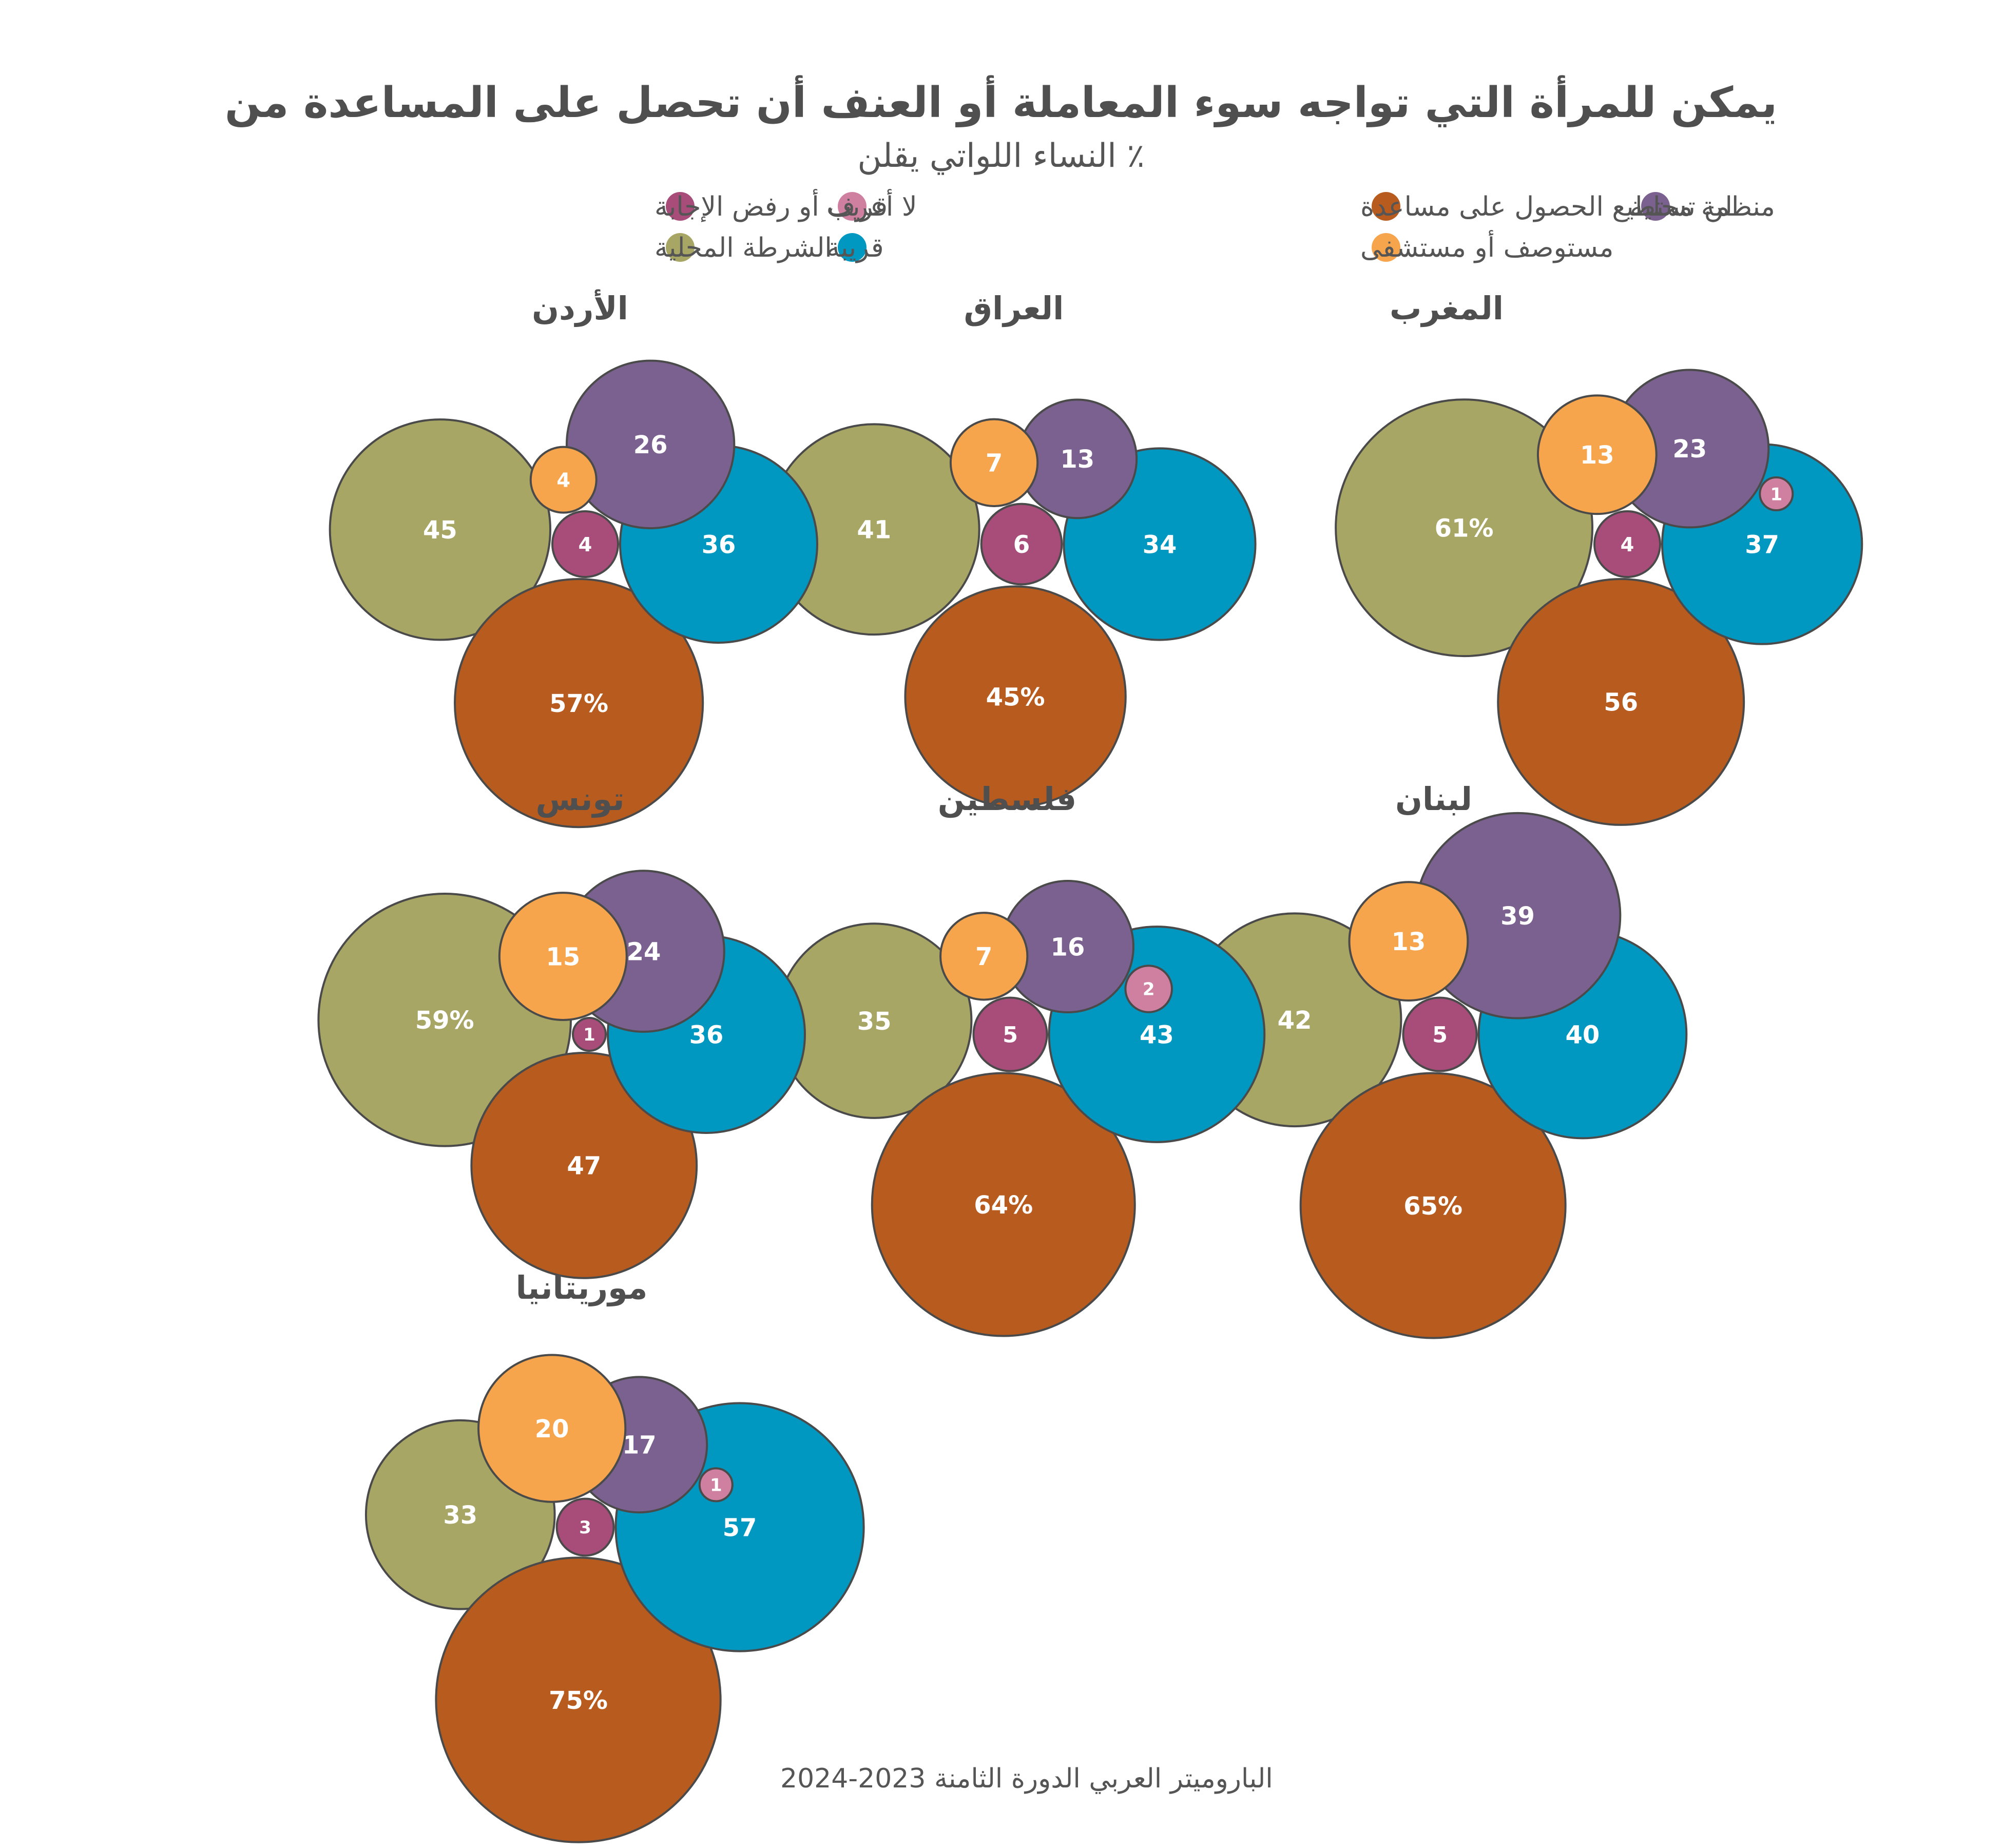 The width and height of the screenshot is (2002, 1848). I want to click on panel-0: المغرب 61% 56 37 23 13 4 1, so click(1599, 558).